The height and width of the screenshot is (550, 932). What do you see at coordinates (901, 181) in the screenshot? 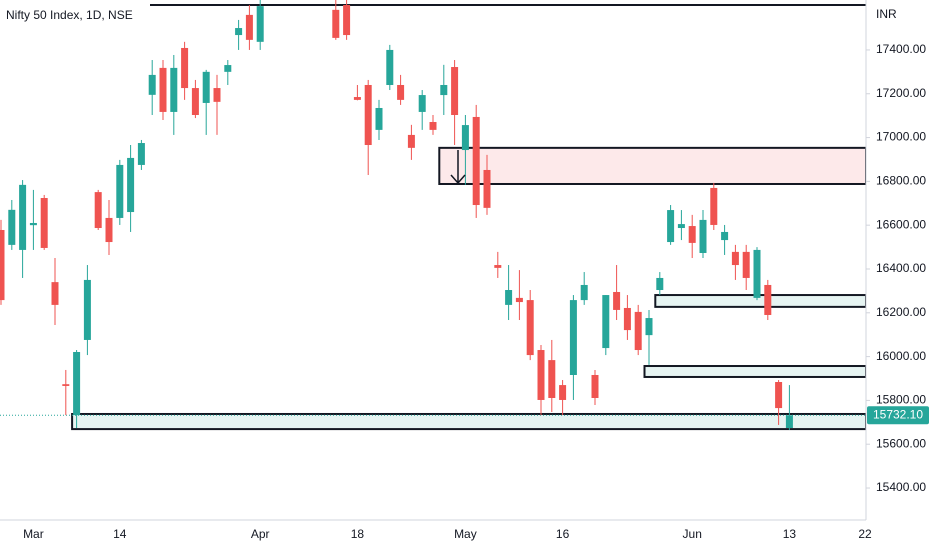
I see `y-tick-label: 16800.00` at bounding box center [901, 181].